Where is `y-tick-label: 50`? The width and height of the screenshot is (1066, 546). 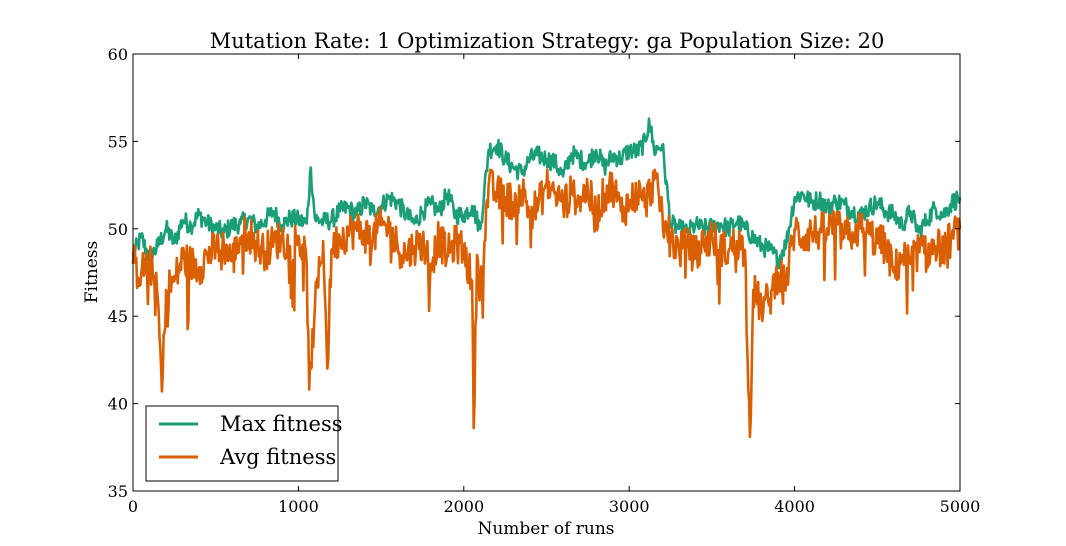
y-tick-label: 50 is located at coordinates (118, 229).